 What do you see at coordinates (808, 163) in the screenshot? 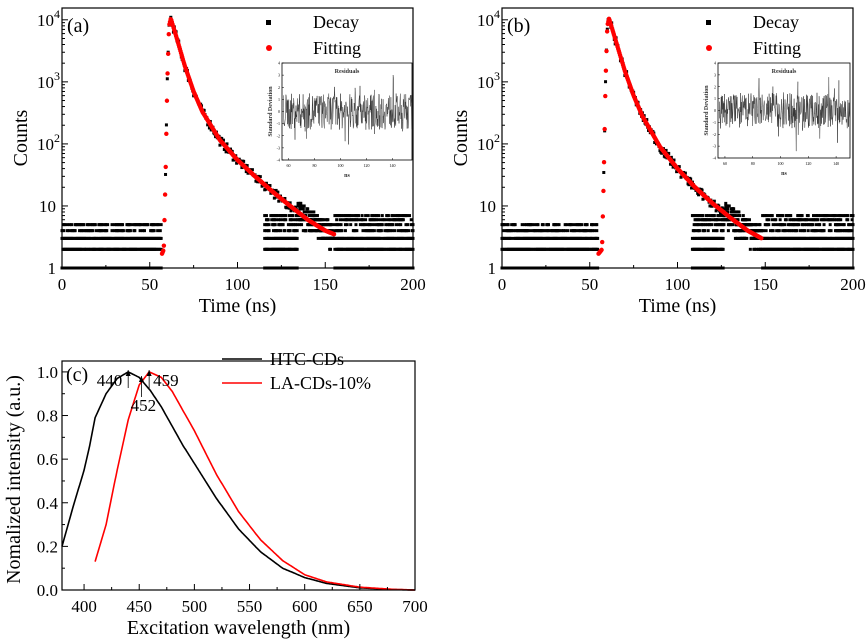
I see `inset-x-tick-label: 120` at bounding box center [808, 163].